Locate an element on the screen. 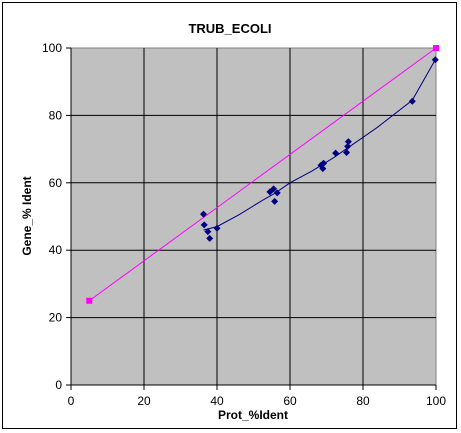  y-tick-label: 40 is located at coordinates (56, 250).